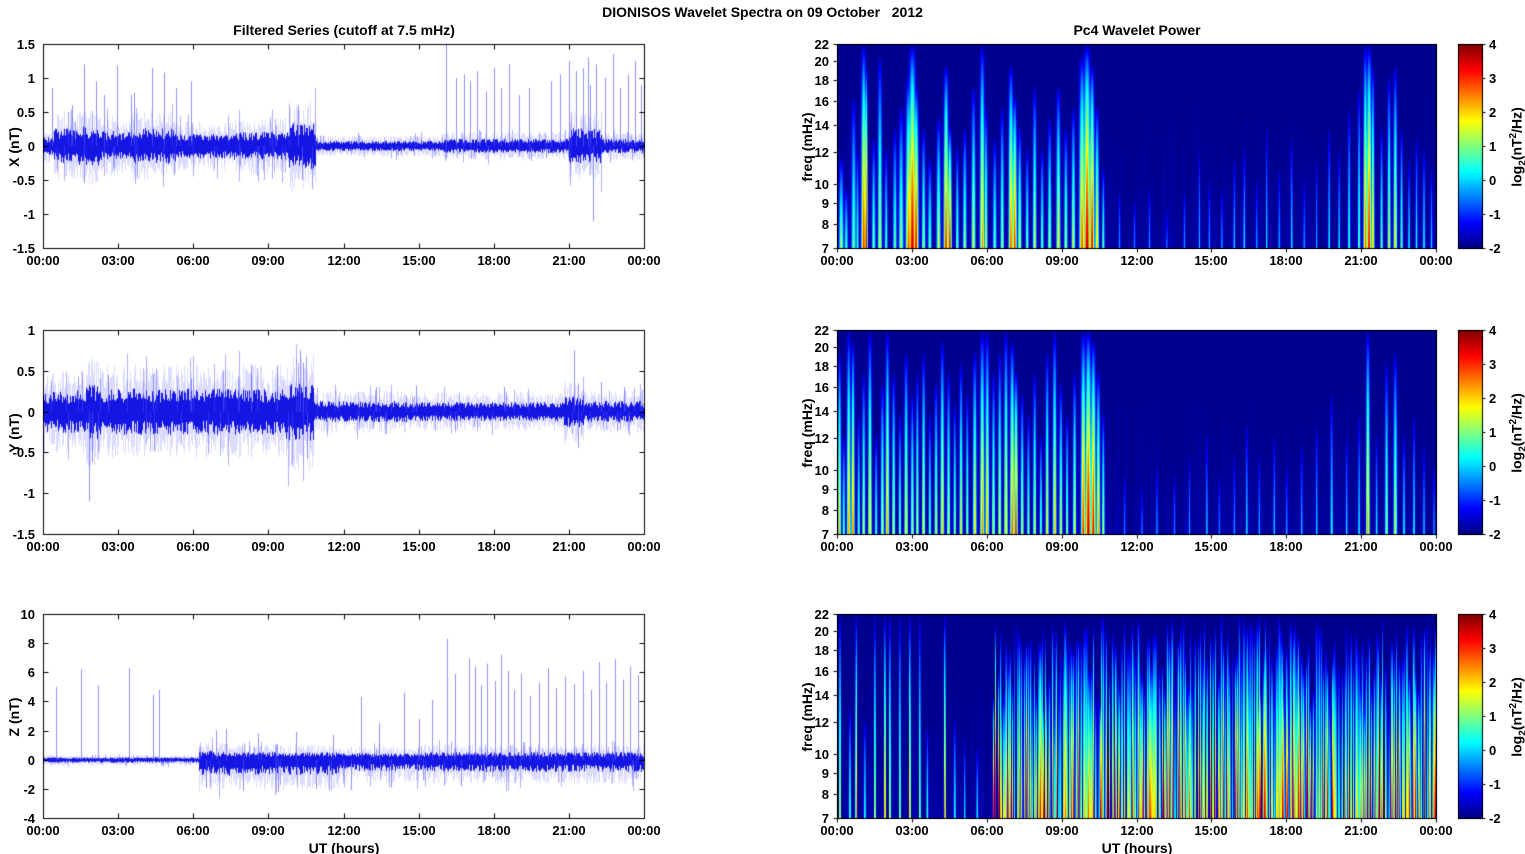 The image size is (1525, 854). What do you see at coordinates (344, 716) in the screenshot?
I see `z-series-canvas` at bounding box center [344, 716].